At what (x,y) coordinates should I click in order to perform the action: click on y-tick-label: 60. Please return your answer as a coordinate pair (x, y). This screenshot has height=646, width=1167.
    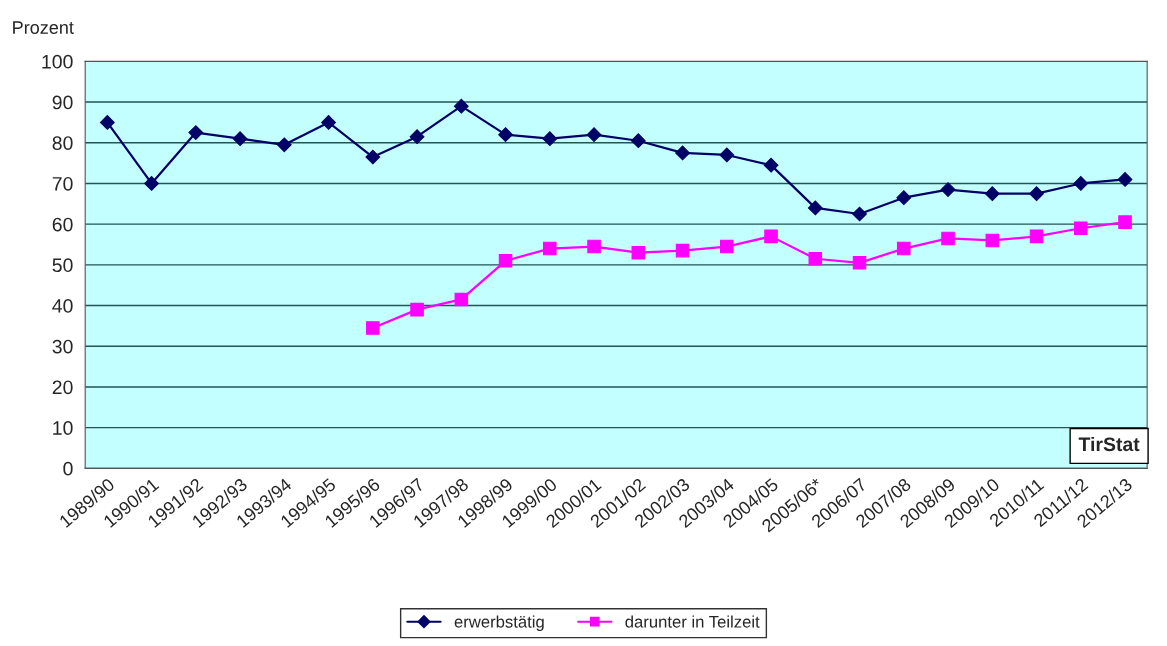
    Looking at the image, I should click on (62, 224).